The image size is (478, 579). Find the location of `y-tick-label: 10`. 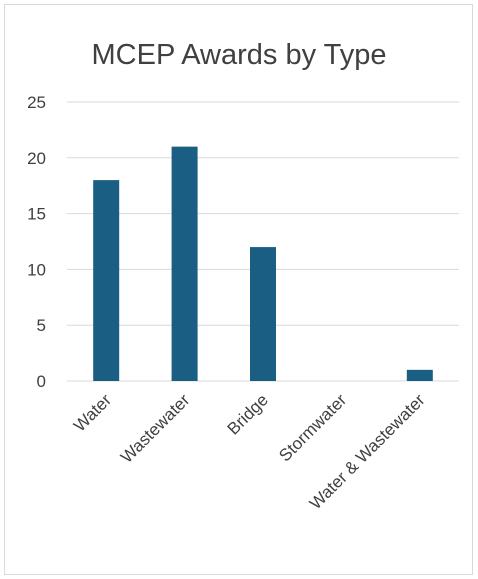

y-tick-label: 10 is located at coordinates (36, 269).